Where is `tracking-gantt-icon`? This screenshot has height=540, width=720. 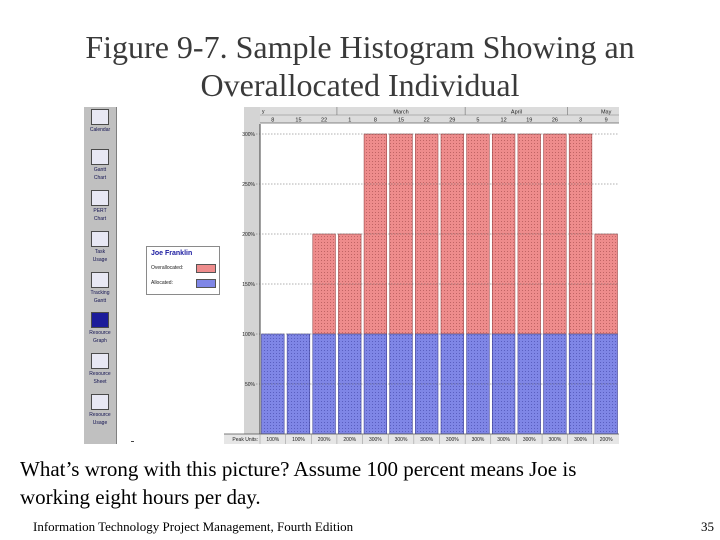 tracking-gantt-icon is located at coordinates (100, 280).